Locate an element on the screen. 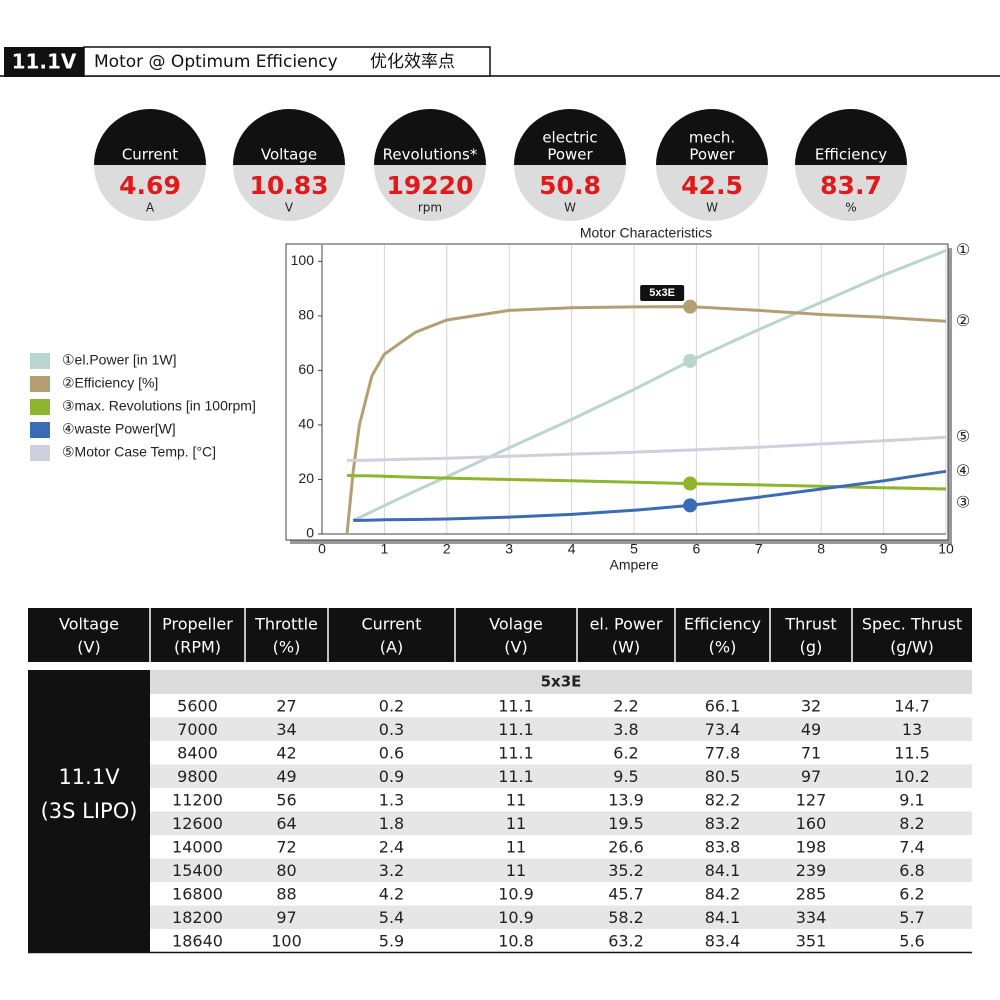  table-cell: 34 is located at coordinates (286, 729).